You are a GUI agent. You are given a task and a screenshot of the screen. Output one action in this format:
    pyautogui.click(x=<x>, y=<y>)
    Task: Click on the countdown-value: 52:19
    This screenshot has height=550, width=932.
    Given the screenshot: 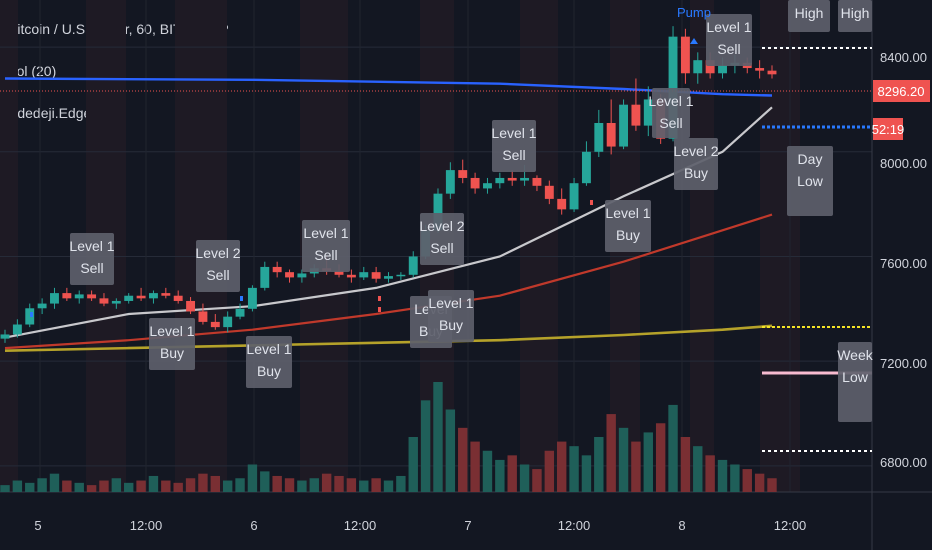 What is the action you would take?
    pyautogui.click(x=888, y=129)
    